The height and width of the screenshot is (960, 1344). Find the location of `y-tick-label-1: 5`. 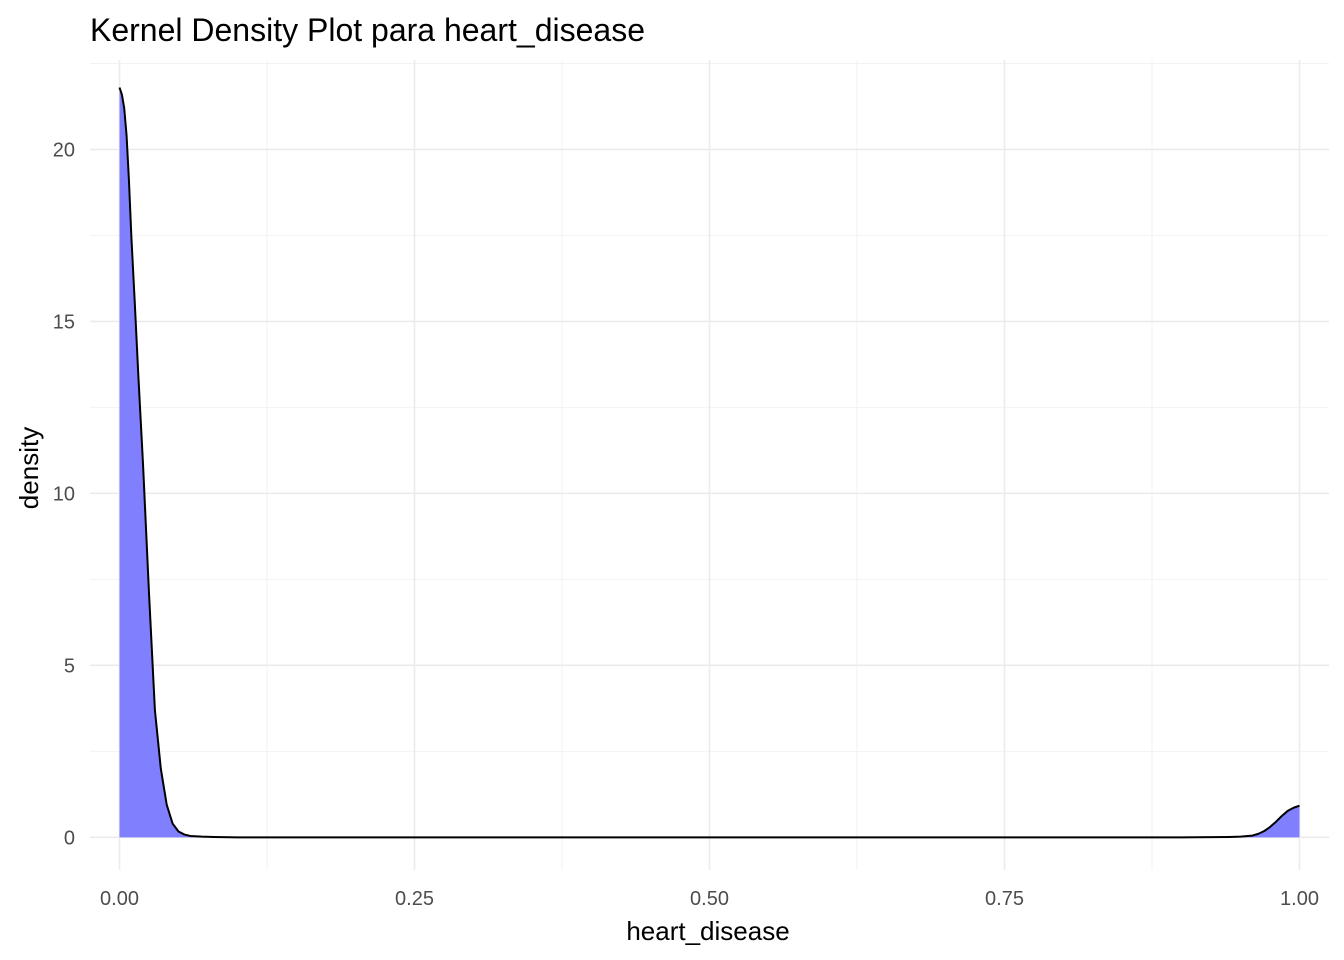

y-tick-label-1: 5 is located at coordinates (69, 666).